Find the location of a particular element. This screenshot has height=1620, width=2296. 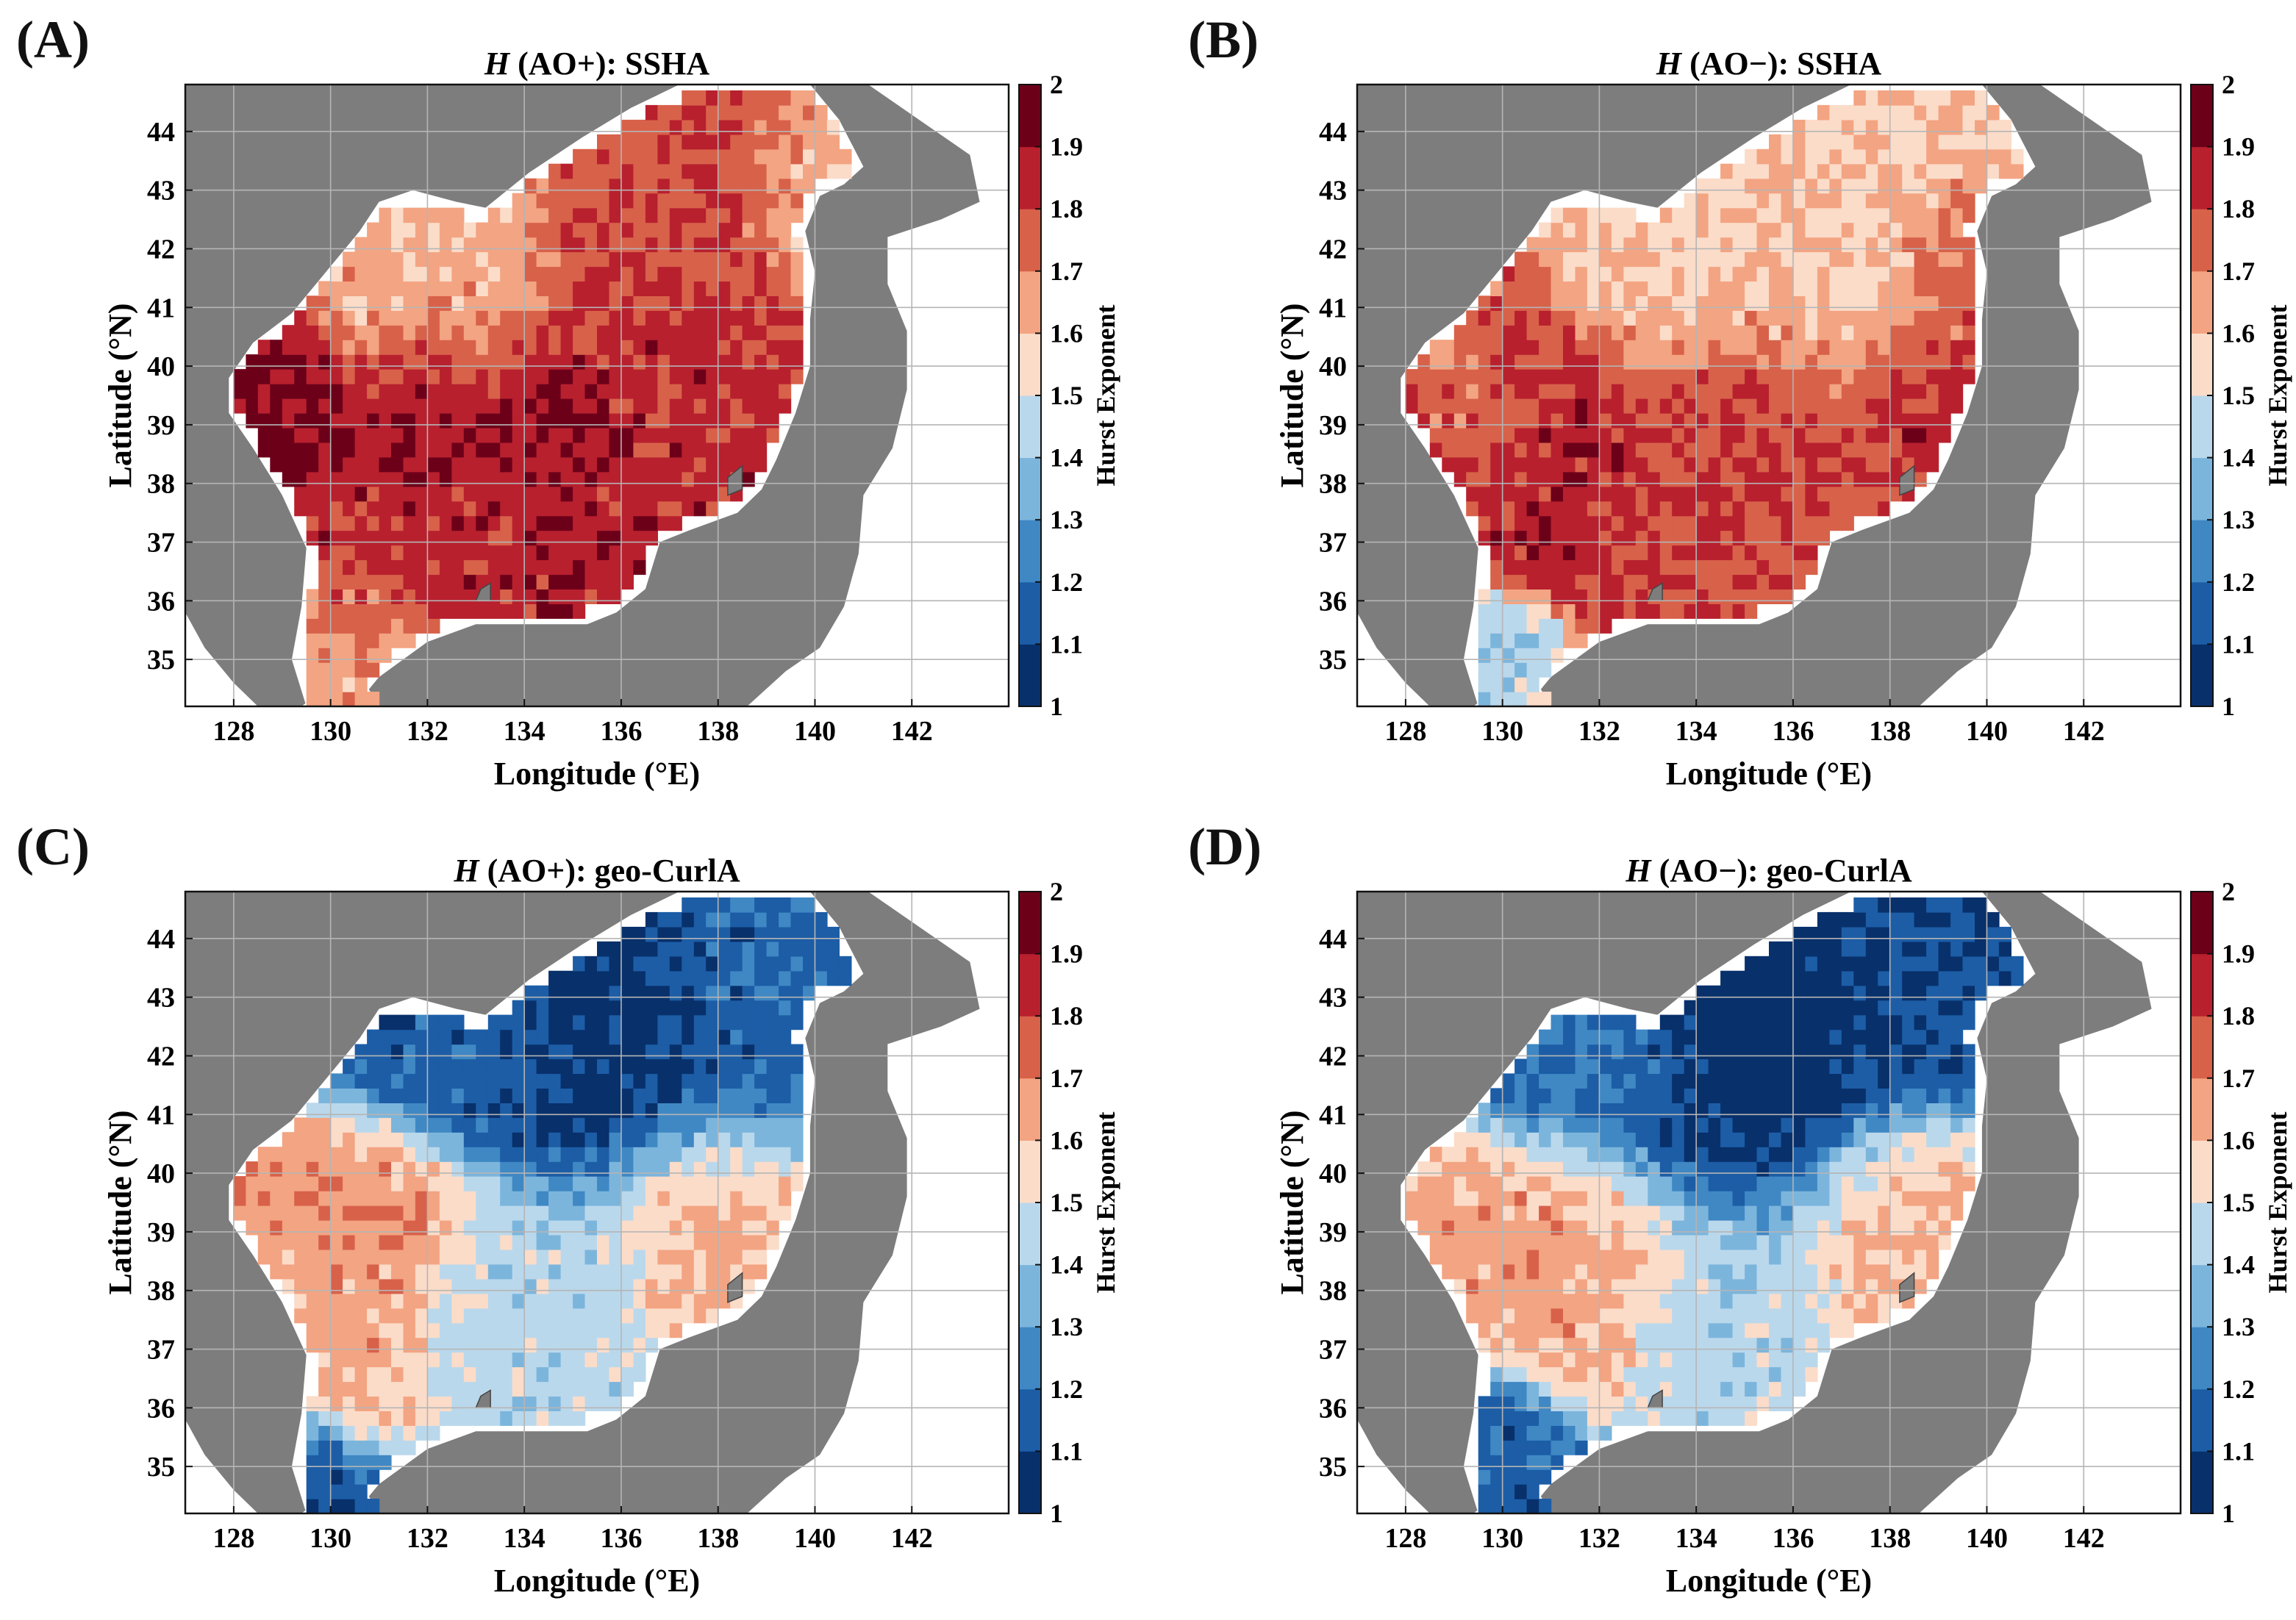

colorbar-segment is located at coordinates (1030, 613).